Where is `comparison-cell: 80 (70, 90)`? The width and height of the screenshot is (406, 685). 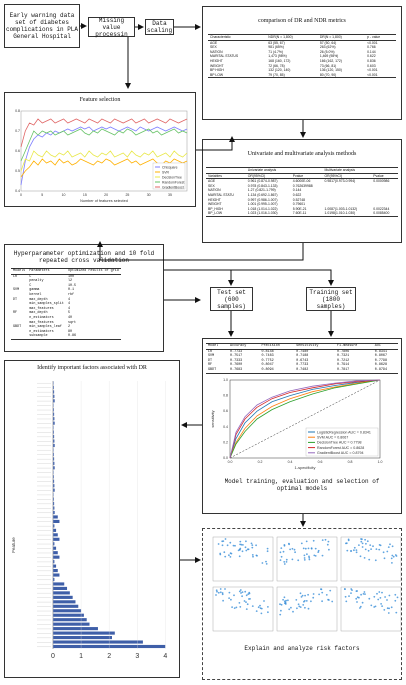
comparison-cell: 80 (70, 90) is located at coordinates (328, 74).